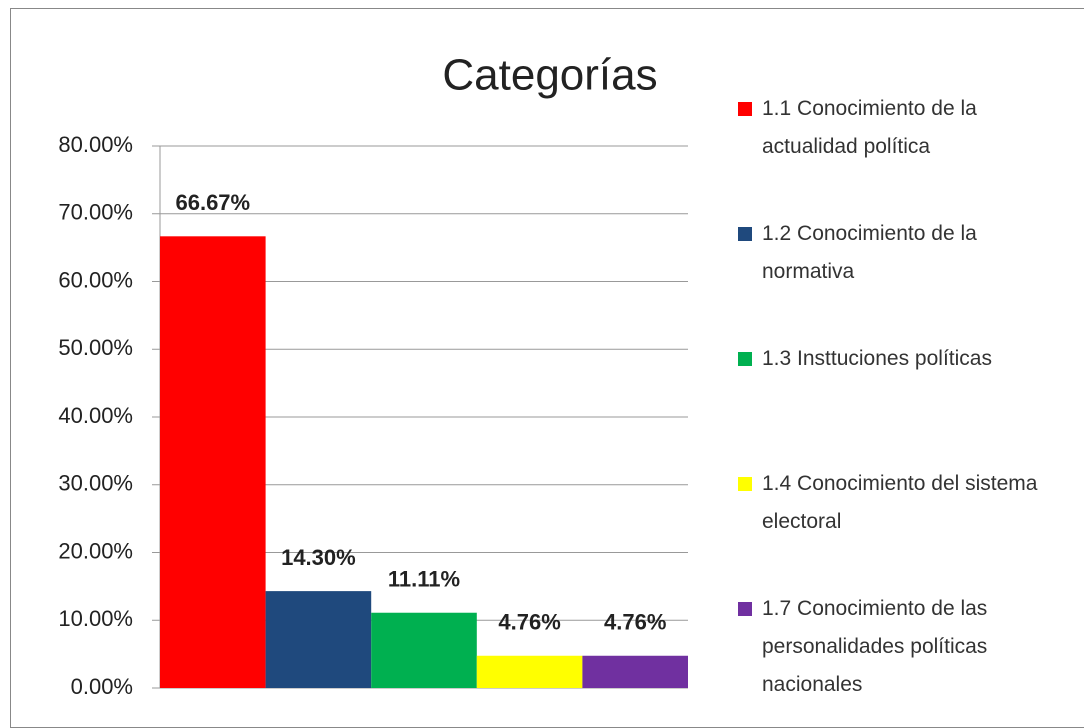 Image resolution: width=1084 pixels, height=728 pixels. Describe the element at coordinates (102, 686) in the screenshot. I see `y-tick-label: 0.00%` at that location.